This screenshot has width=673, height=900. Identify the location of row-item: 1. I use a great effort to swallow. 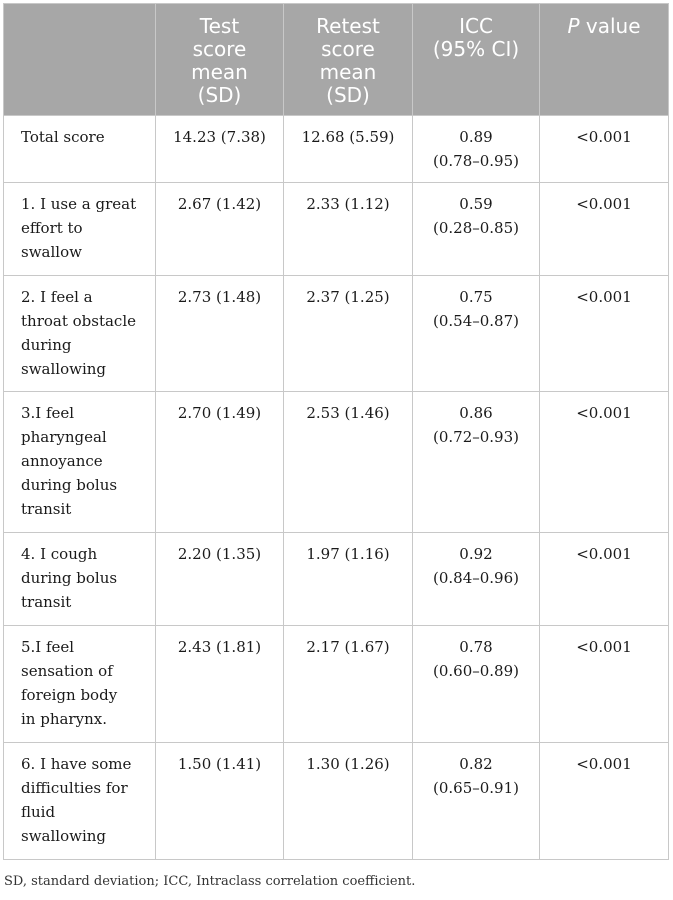
(79, 229).